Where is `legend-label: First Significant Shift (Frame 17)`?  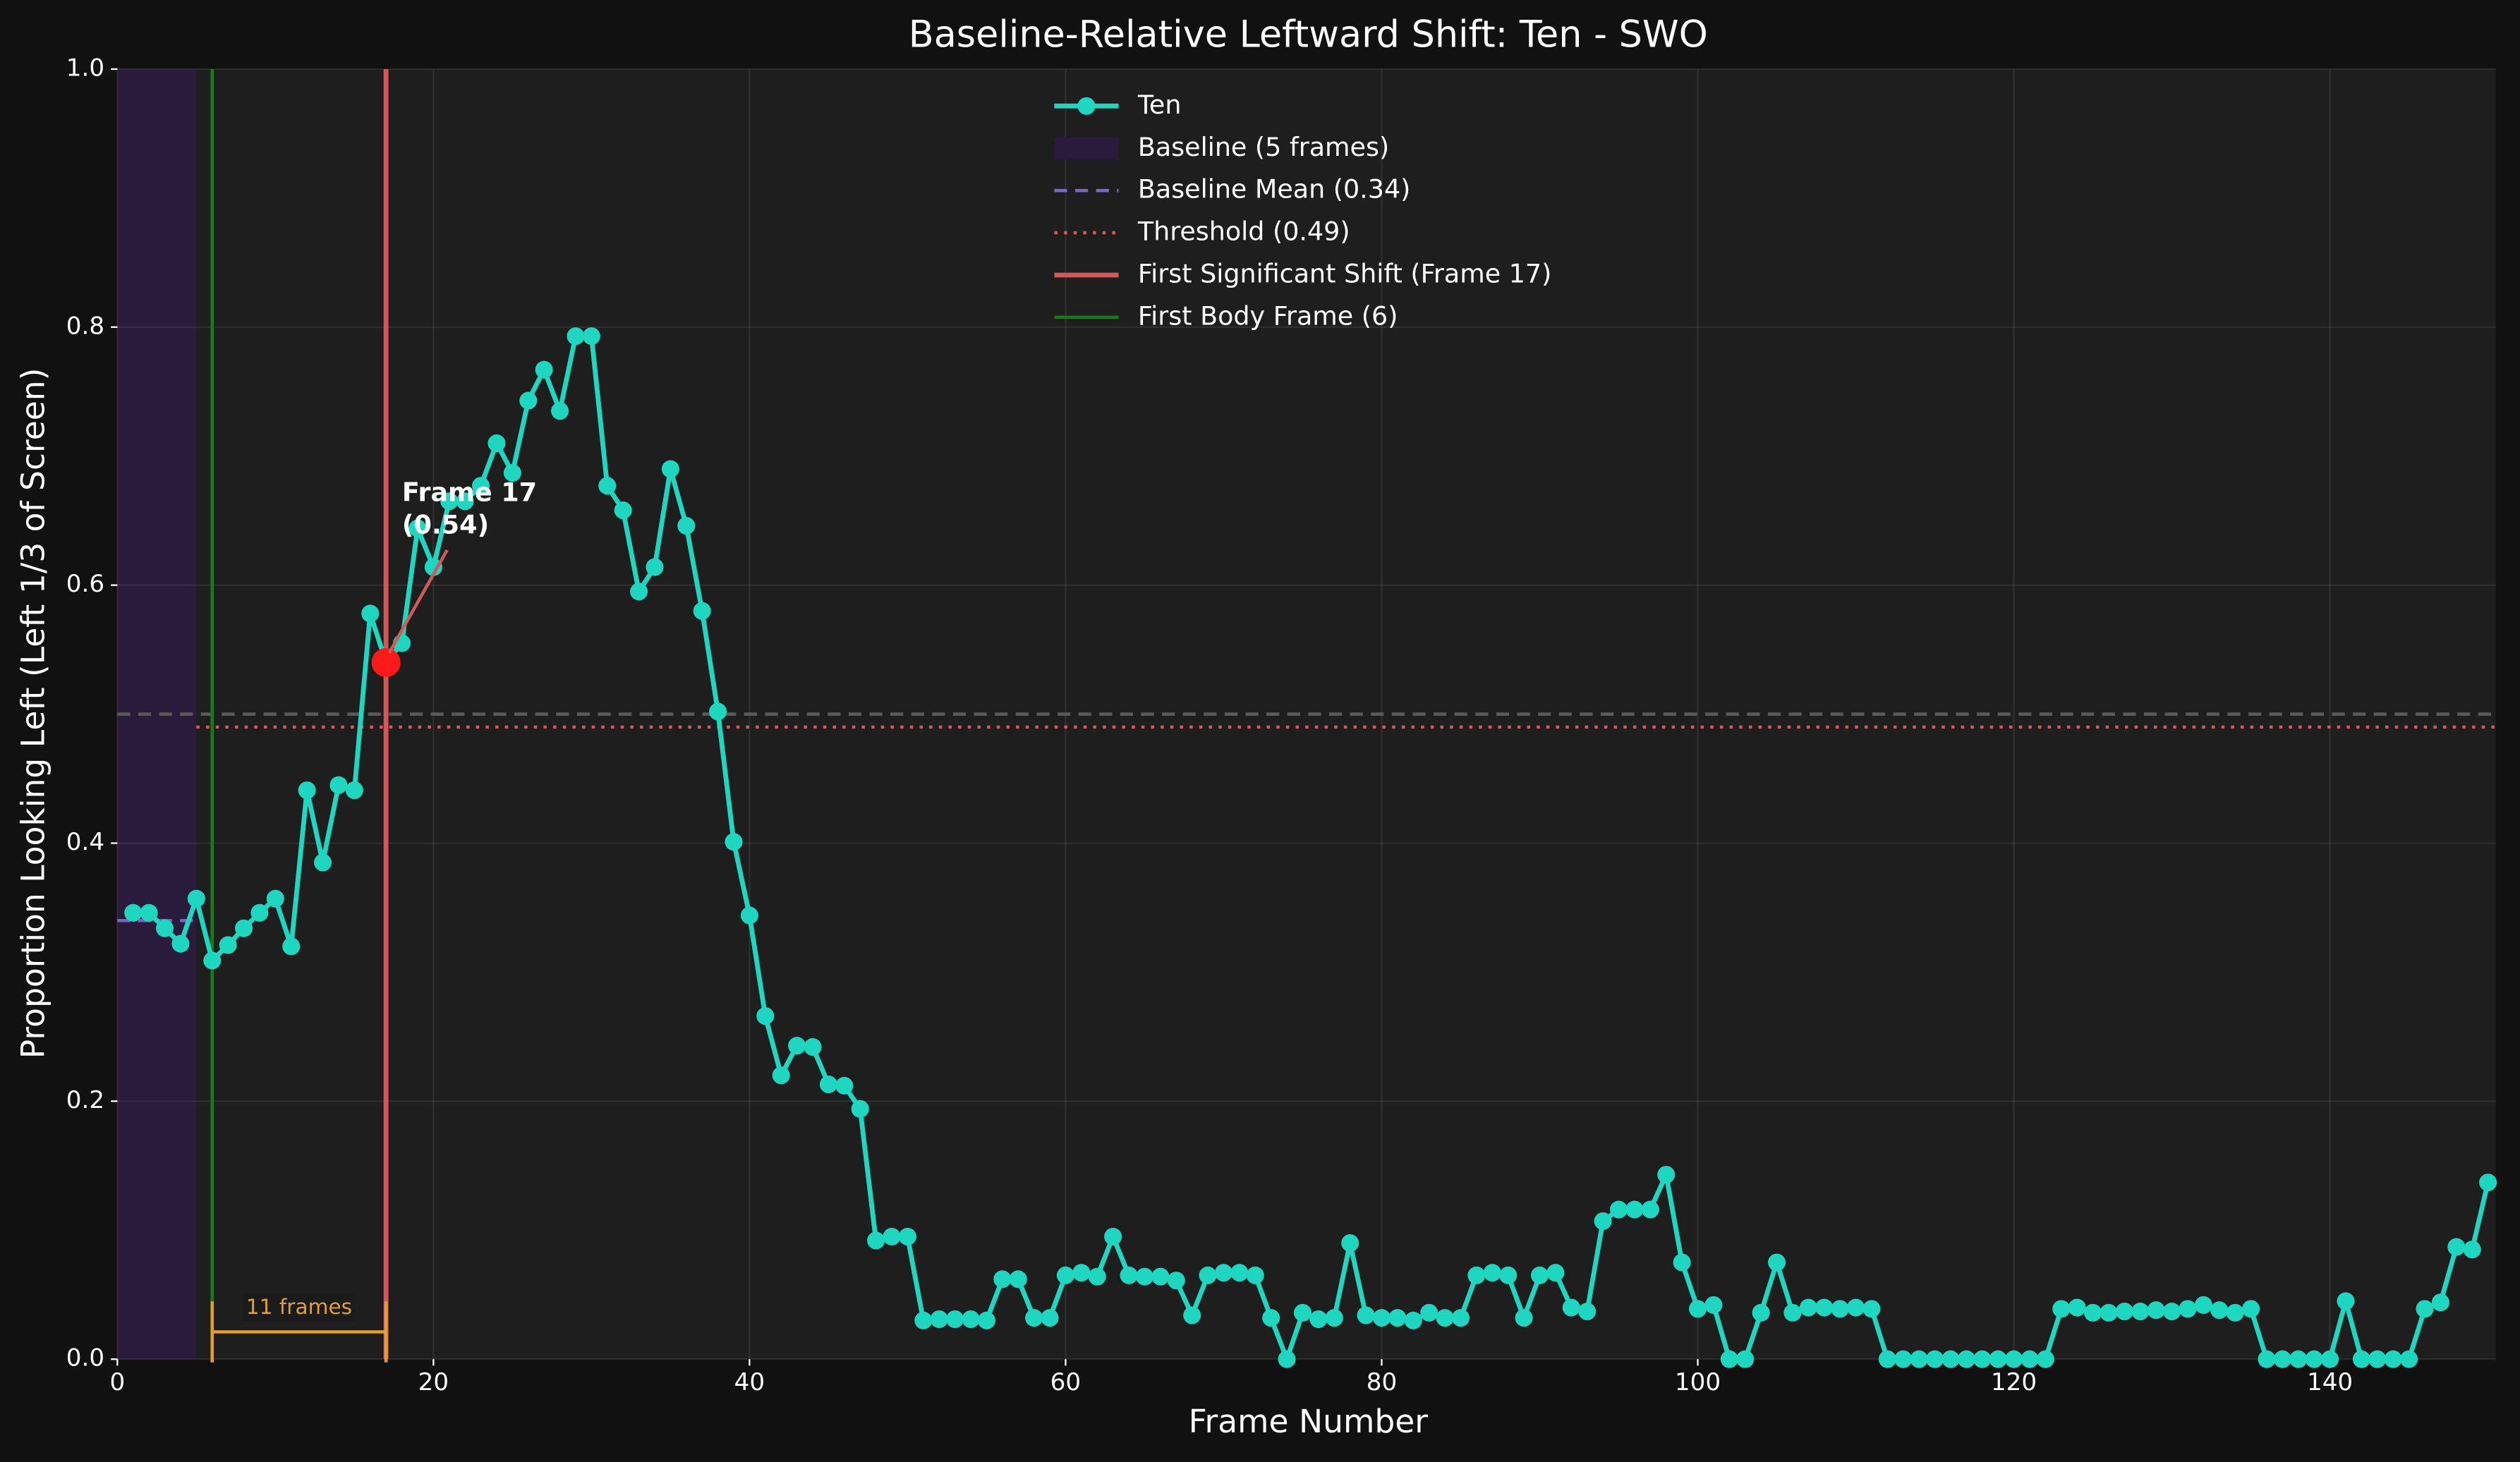
legend-label: First Significant Shift (Frame 17) is located at coordinates (1345, 273).